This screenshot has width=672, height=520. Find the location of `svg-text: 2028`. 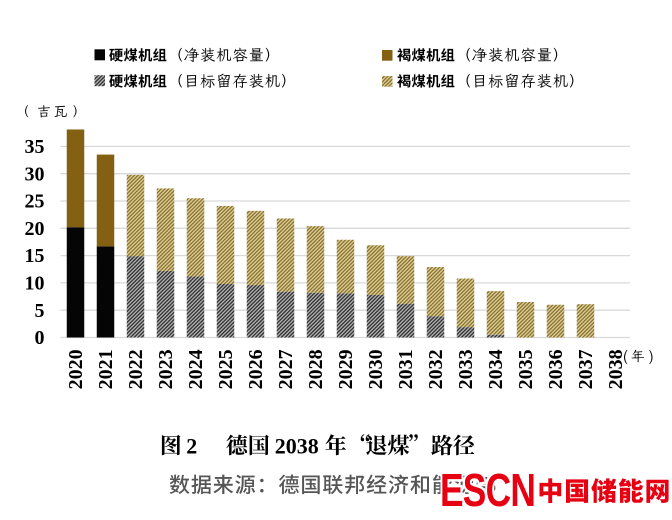

svg-text: 2028 is located at coordinates (316, 369).